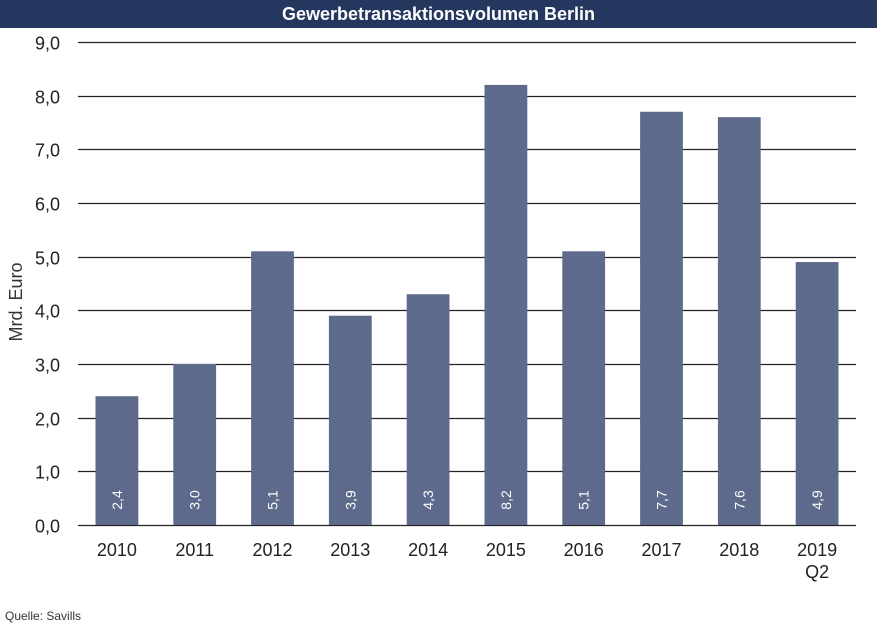 Image resolution: width=877 pixels, height=628 pixels. I want to click on y-tick-label: 9,0, so click(47, 44).